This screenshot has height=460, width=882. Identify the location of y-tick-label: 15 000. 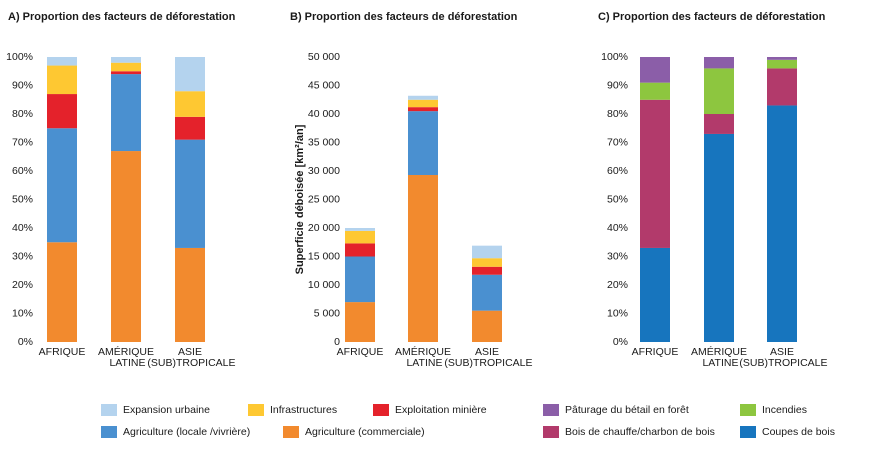
(324, 256).